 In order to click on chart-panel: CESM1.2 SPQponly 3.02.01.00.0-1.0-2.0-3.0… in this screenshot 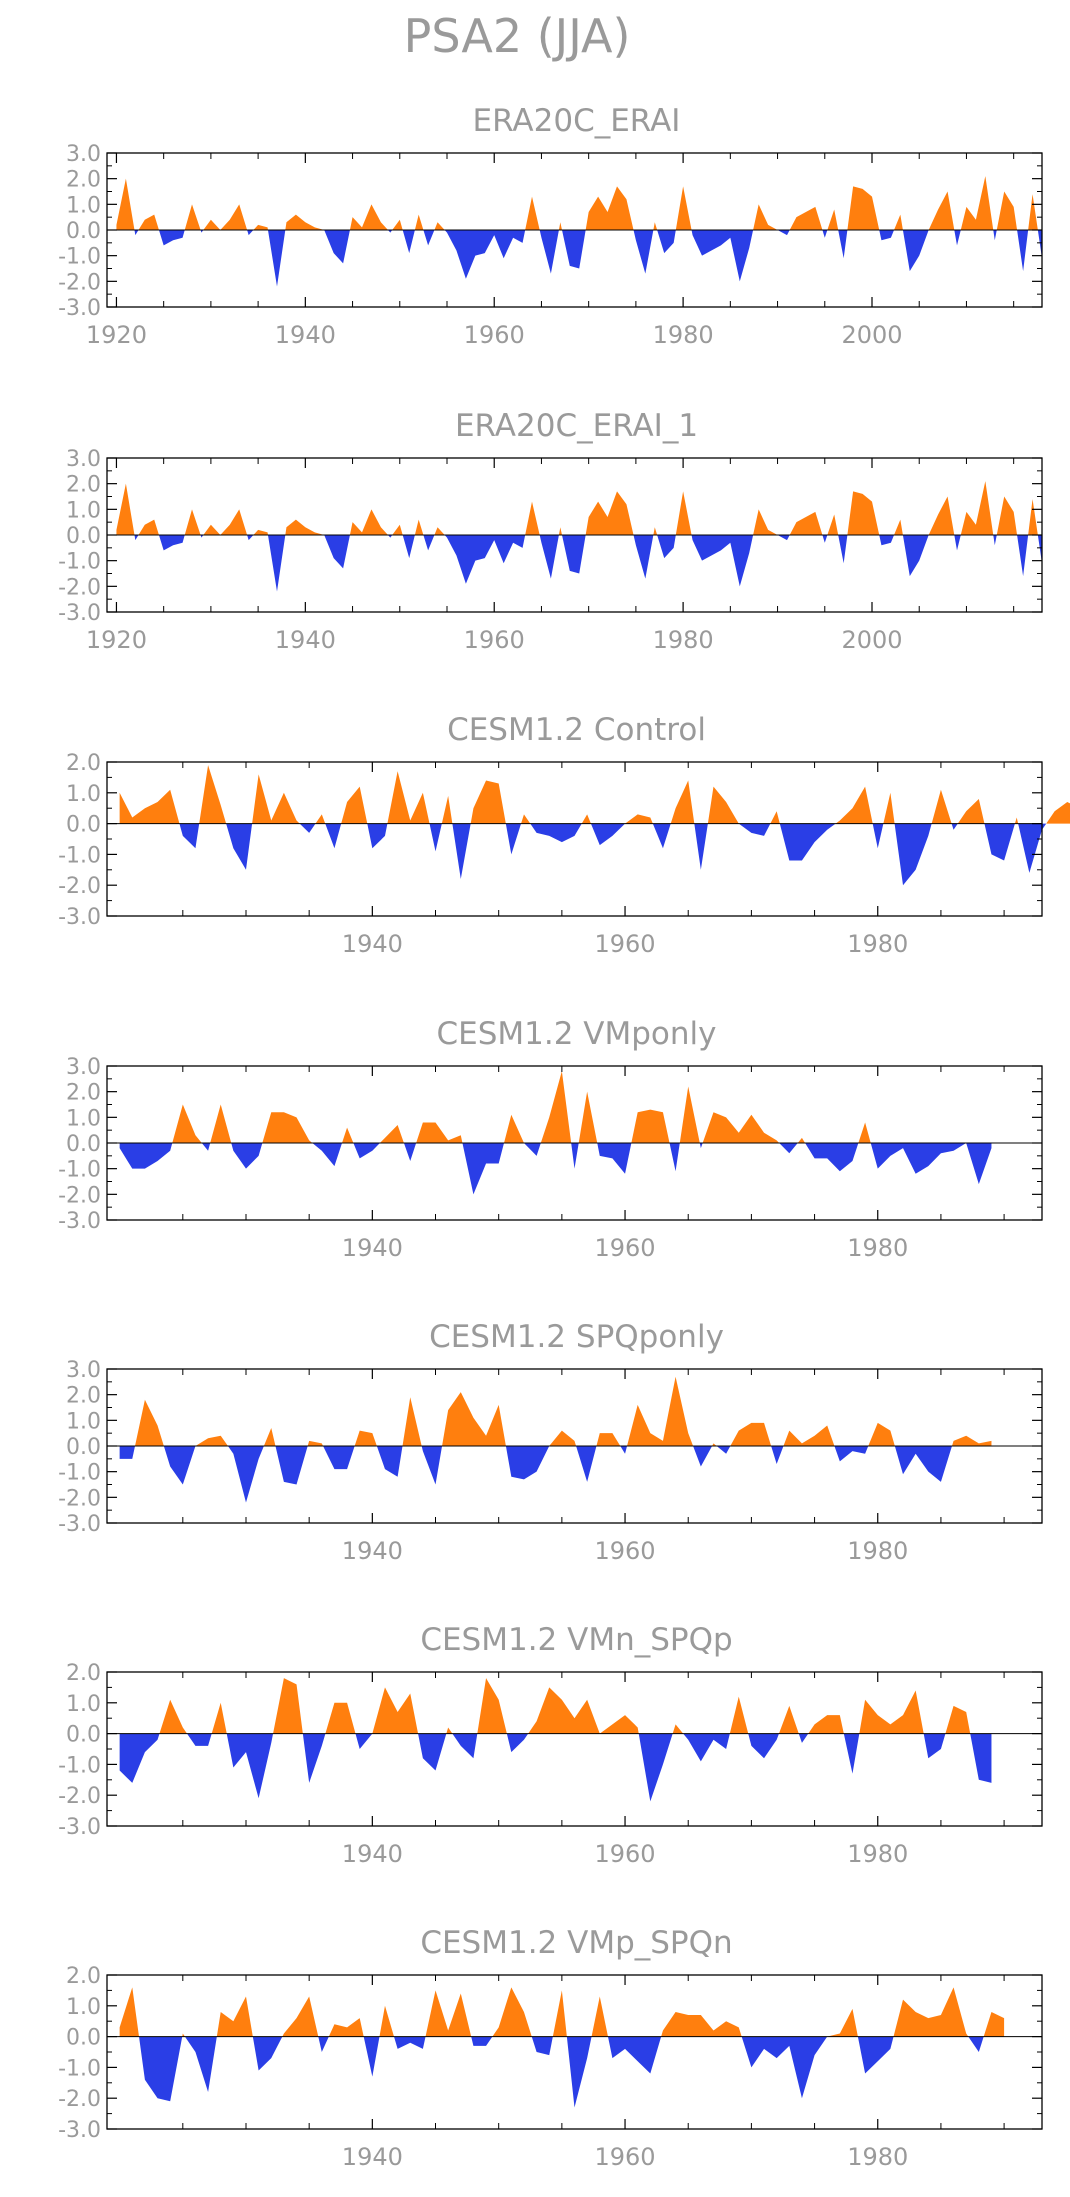, I will do `click(550, 1442)`.